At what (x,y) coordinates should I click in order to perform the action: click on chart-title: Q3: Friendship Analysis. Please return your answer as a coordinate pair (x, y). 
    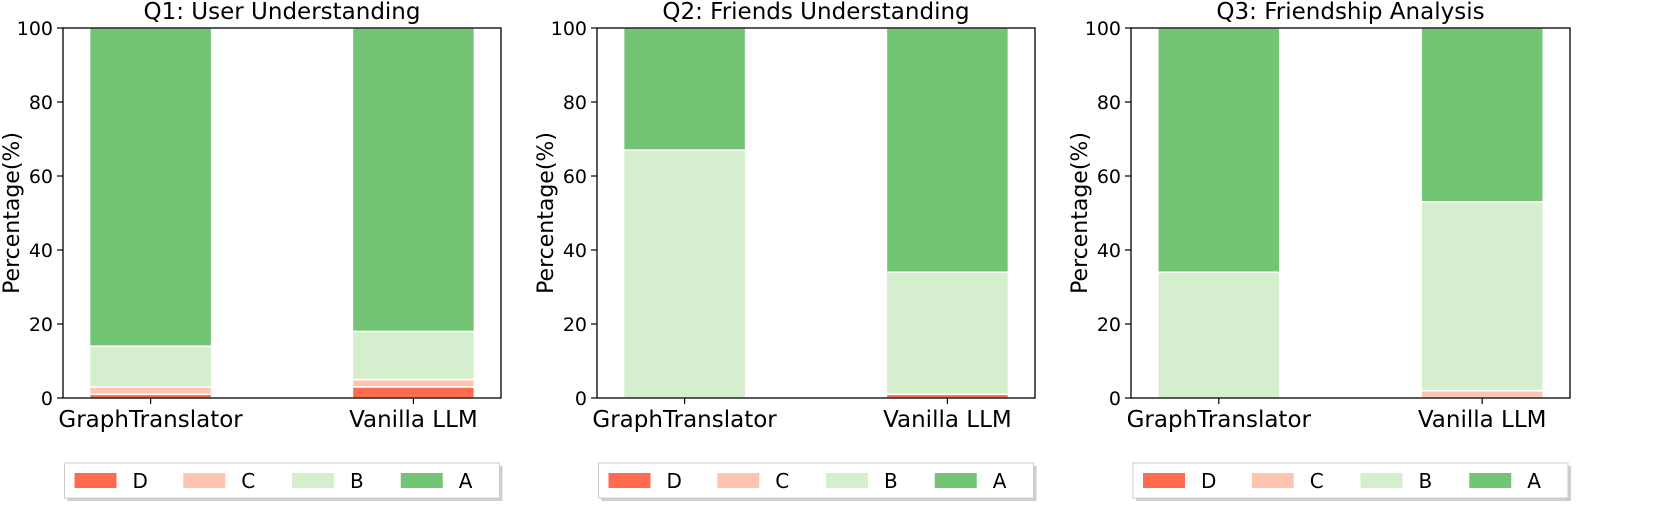
    Looking at the image, I should click on (1350, 12).